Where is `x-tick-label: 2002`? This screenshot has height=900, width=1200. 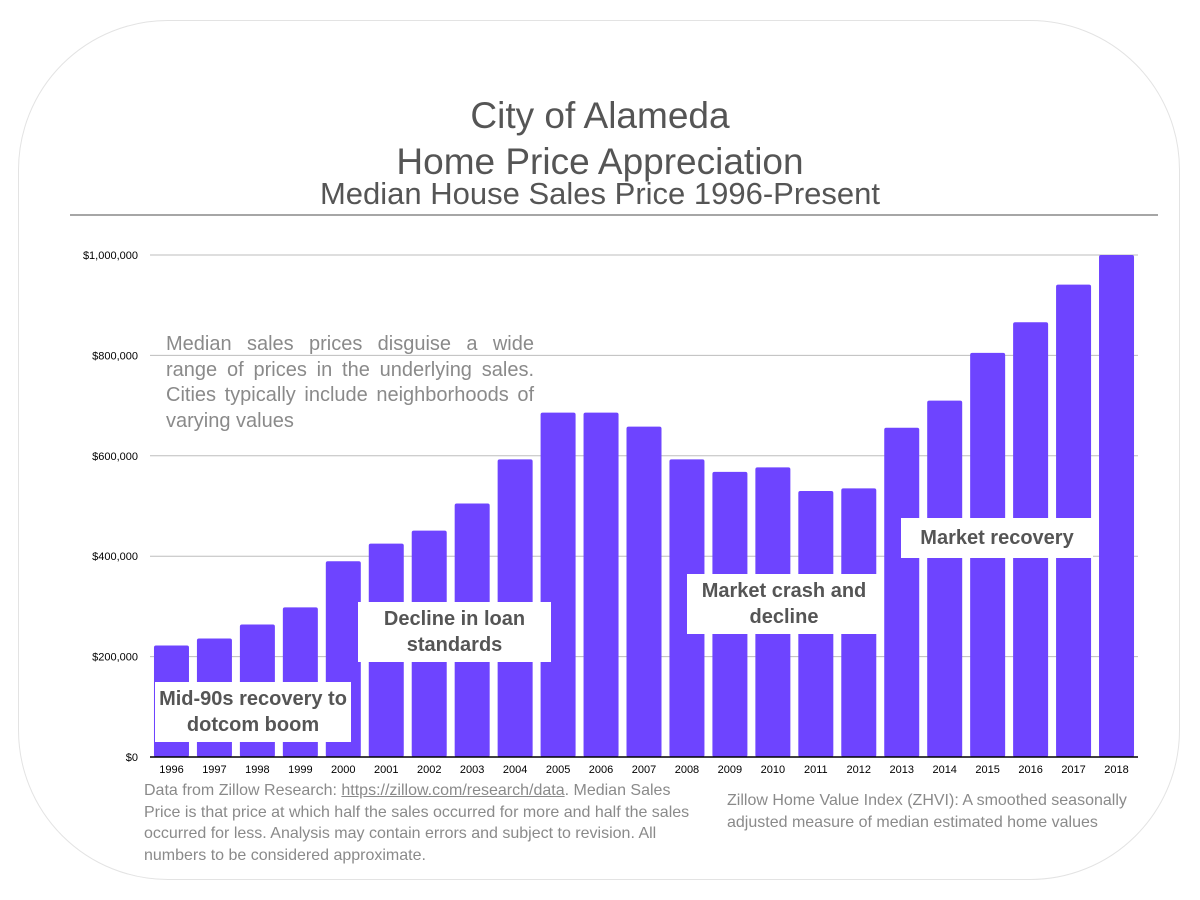
x-tick-label: 2002 is located at coordinates (429, 770).